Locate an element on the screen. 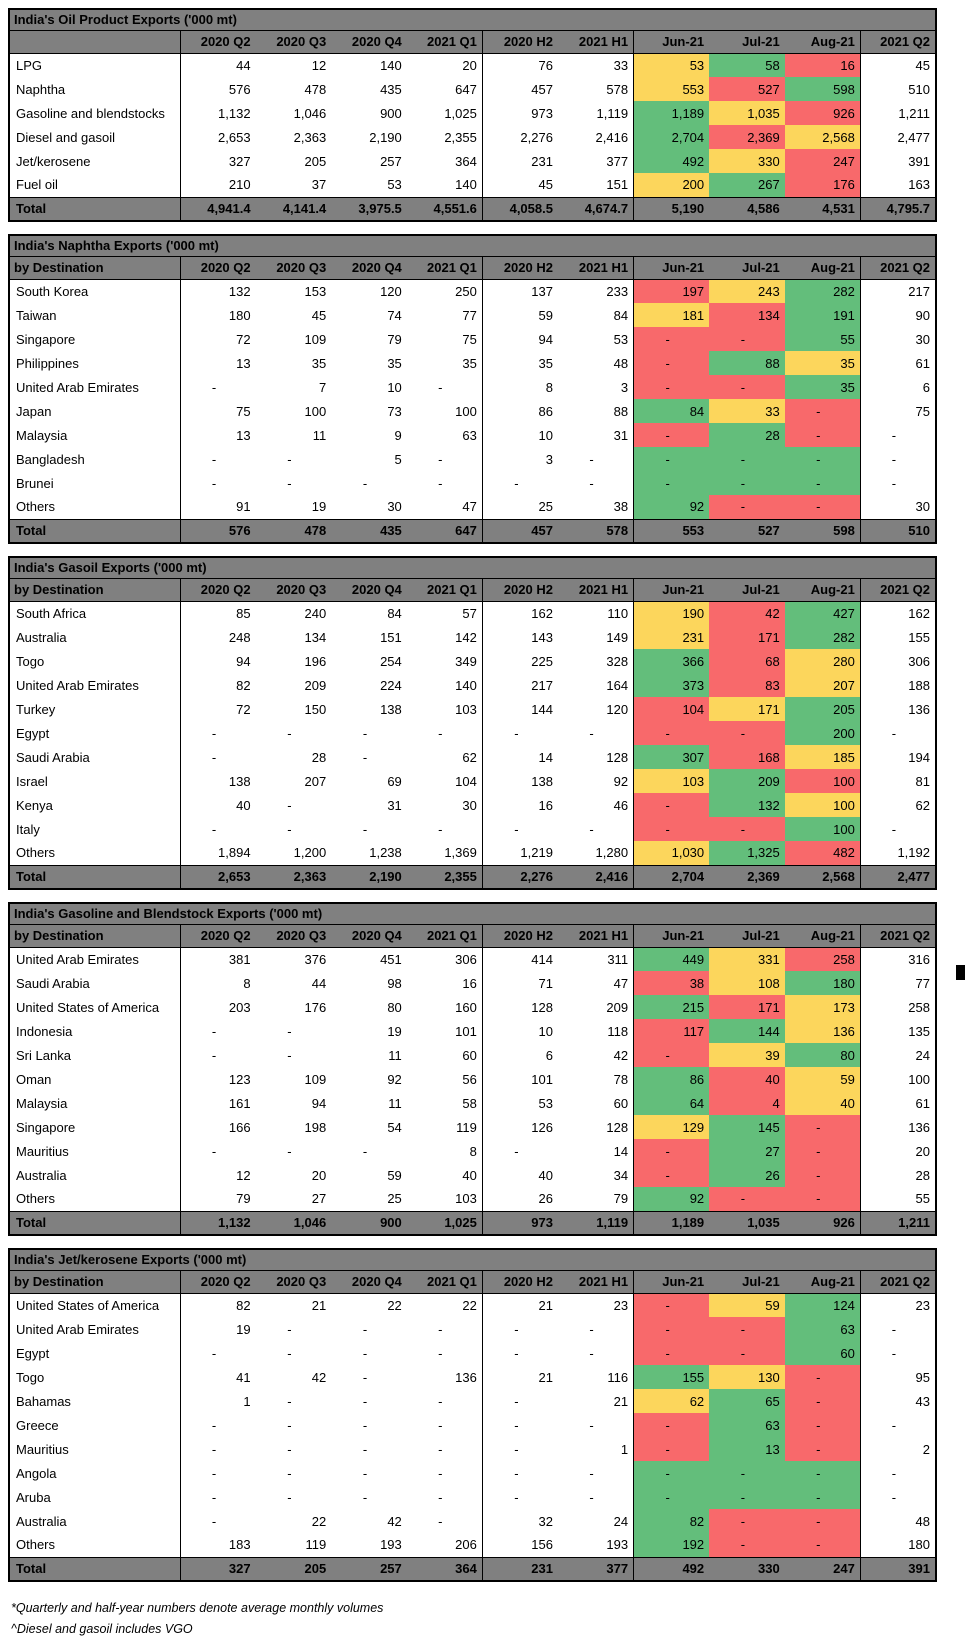 This screenshot has height=1640, width=966. value-cell: 215 is located at coordinates (671, 1007).